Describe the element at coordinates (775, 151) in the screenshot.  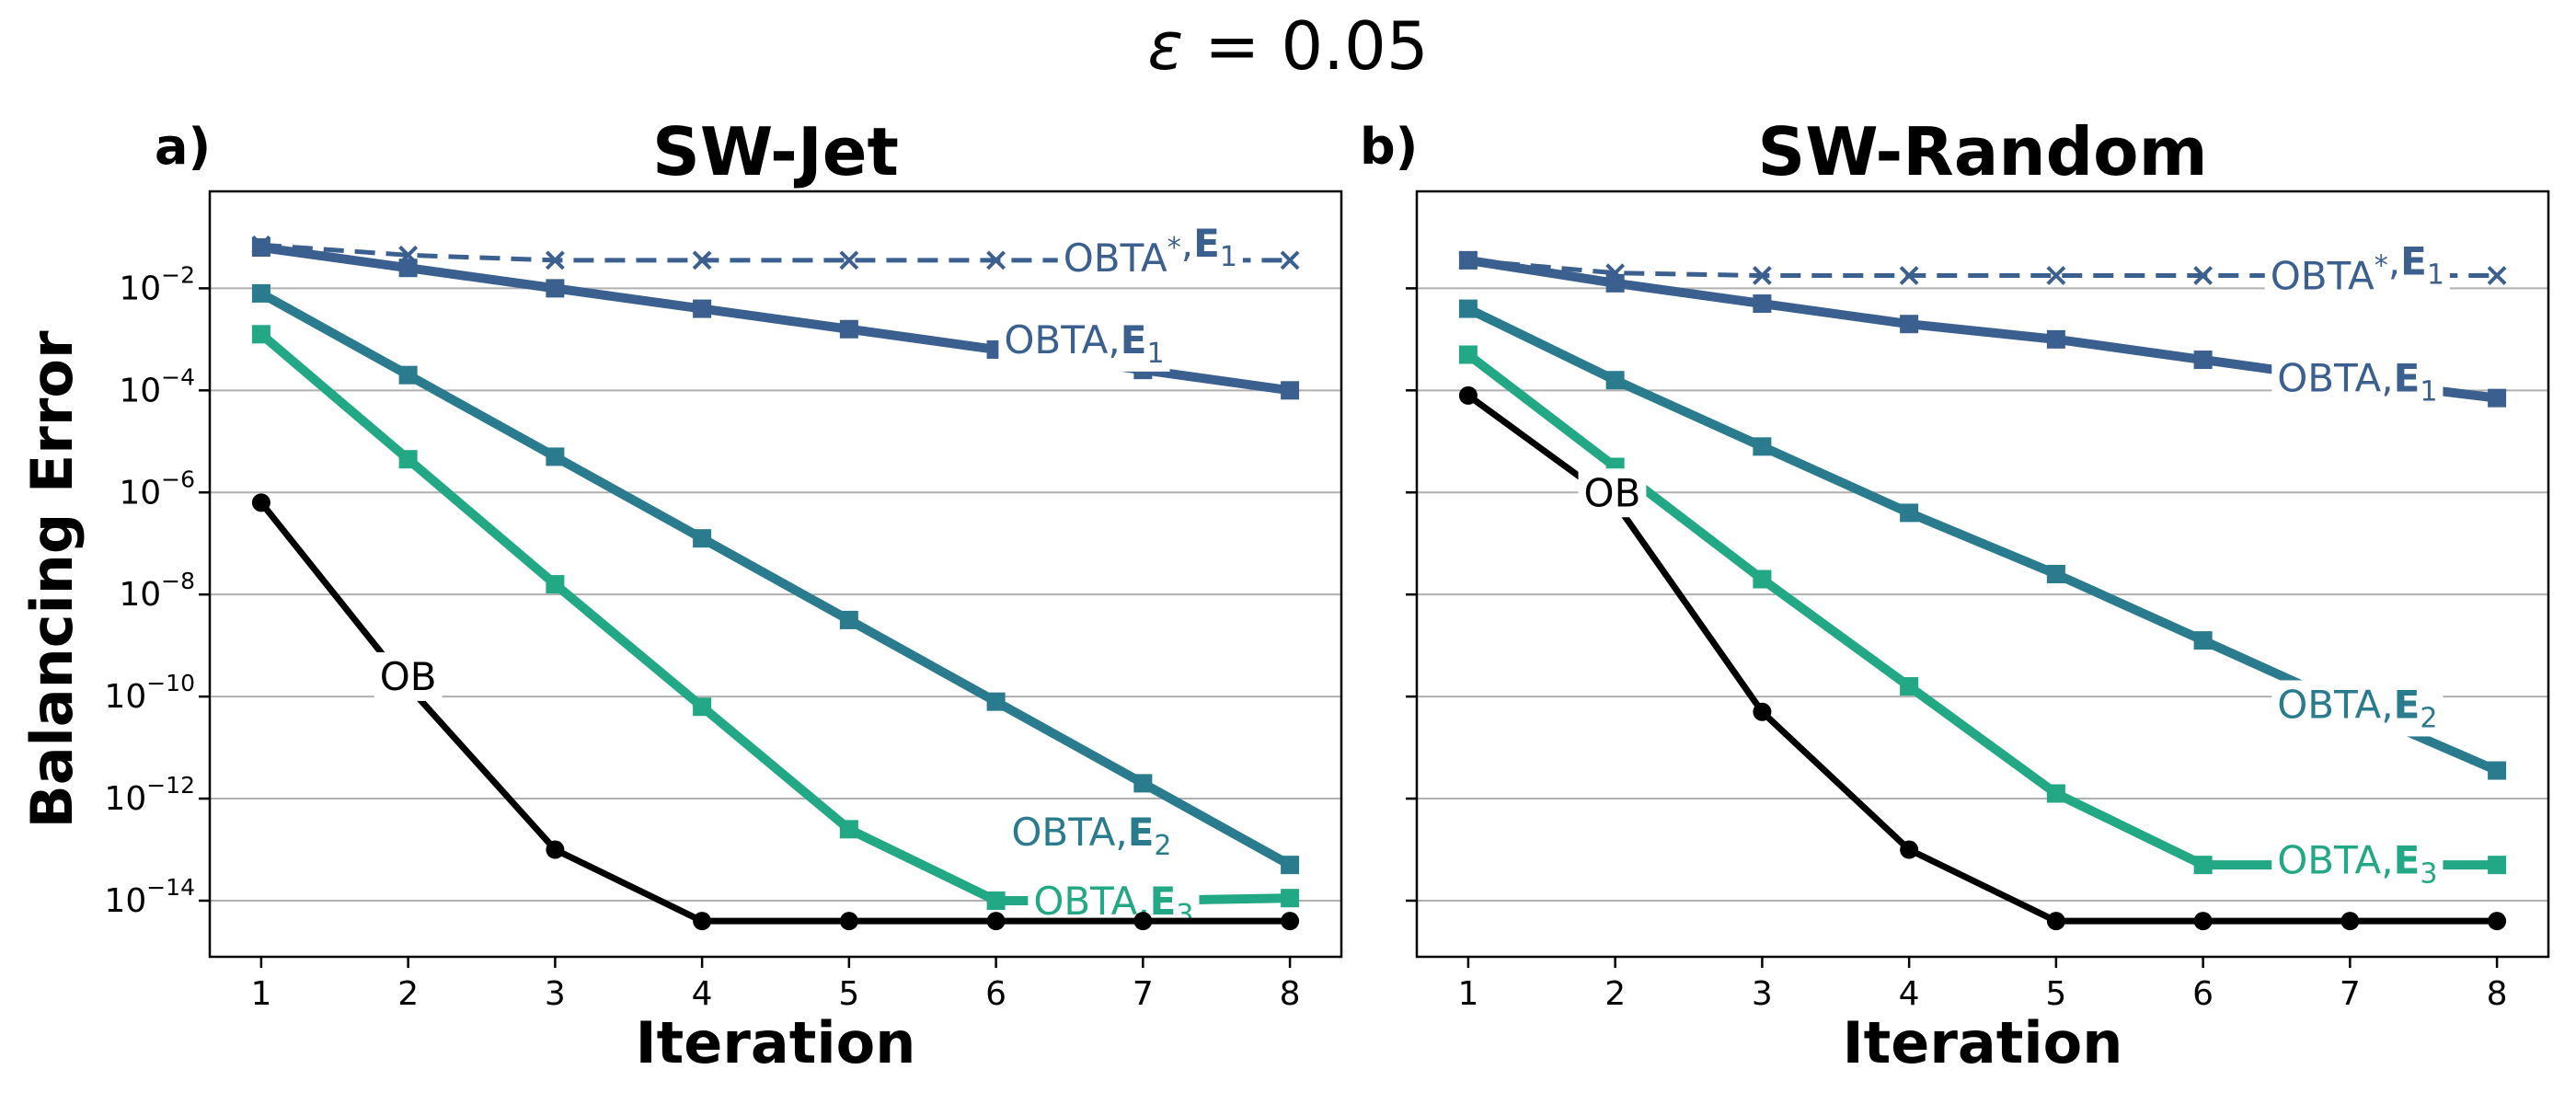
I see `panel-title: SW-Jet` at that location.